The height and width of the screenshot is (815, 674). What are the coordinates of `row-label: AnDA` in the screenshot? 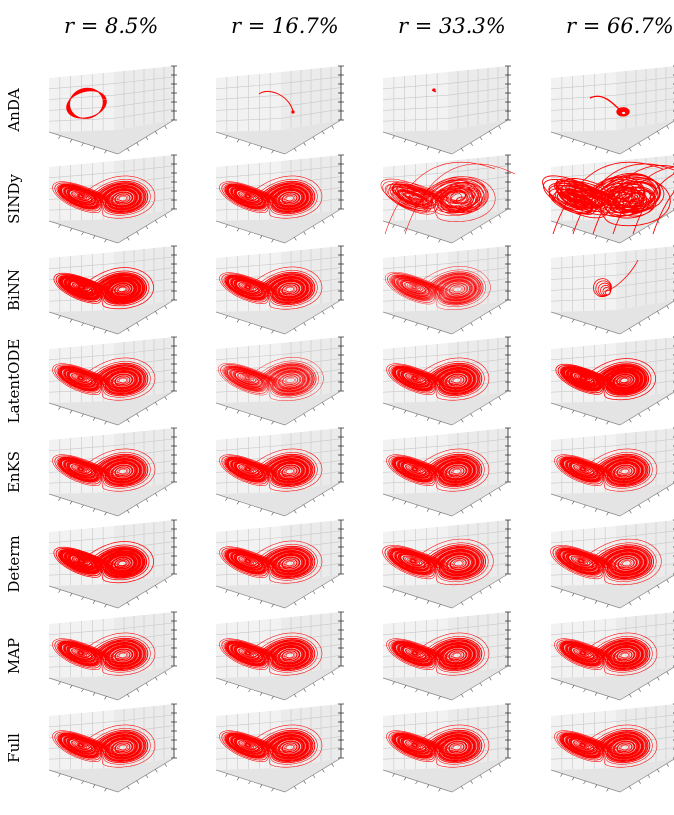 It's located at (14, 110).